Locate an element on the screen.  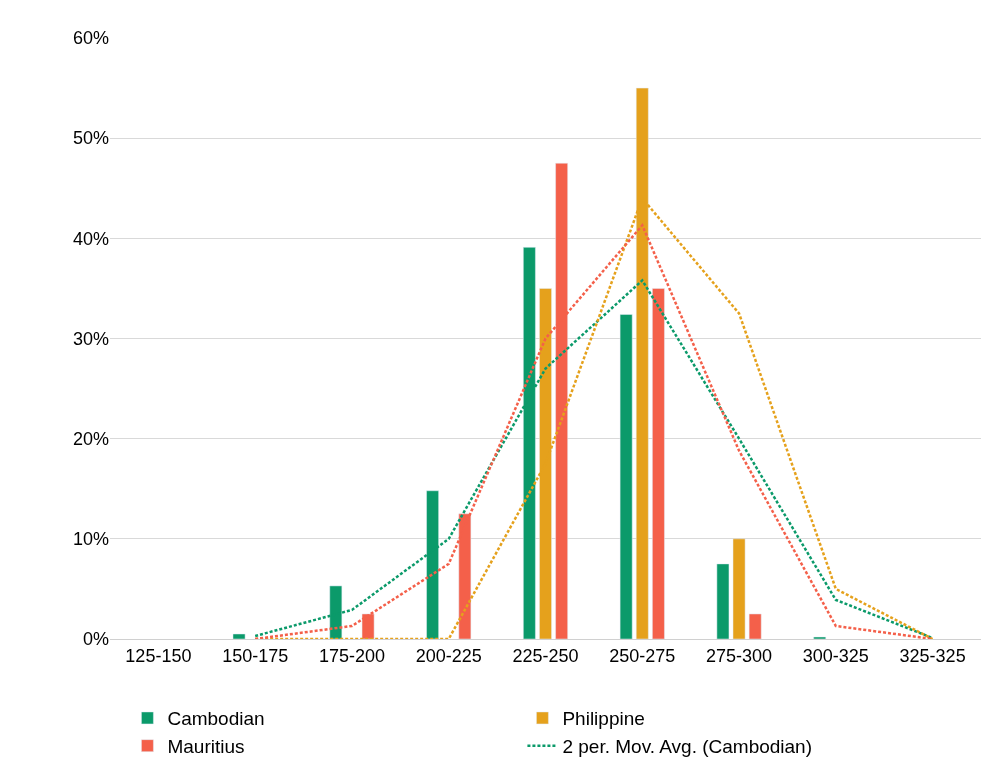
y-tick-label: 30% is located at coordinates (90, 338).